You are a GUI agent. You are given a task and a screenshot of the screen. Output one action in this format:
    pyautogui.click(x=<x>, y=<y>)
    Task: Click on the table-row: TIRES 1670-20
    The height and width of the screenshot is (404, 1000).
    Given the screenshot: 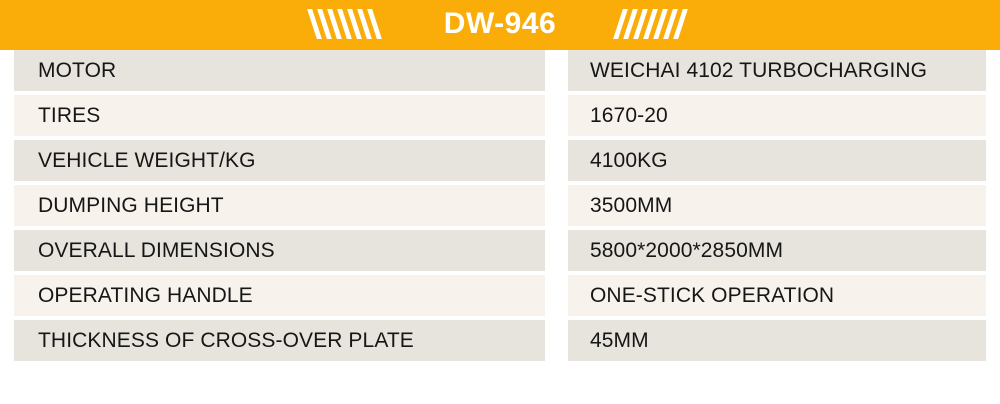 What is the action you would take?
    pyautogui.click(x=500, y=117)
    